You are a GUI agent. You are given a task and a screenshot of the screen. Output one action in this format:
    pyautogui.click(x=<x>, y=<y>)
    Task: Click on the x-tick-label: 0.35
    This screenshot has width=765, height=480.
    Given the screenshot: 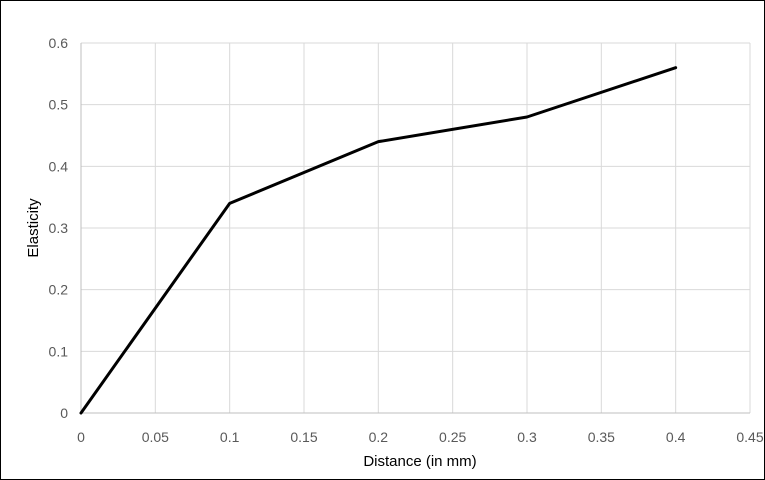 What is the action you would take?
    pyautogui.click(x=601, y=437)
    